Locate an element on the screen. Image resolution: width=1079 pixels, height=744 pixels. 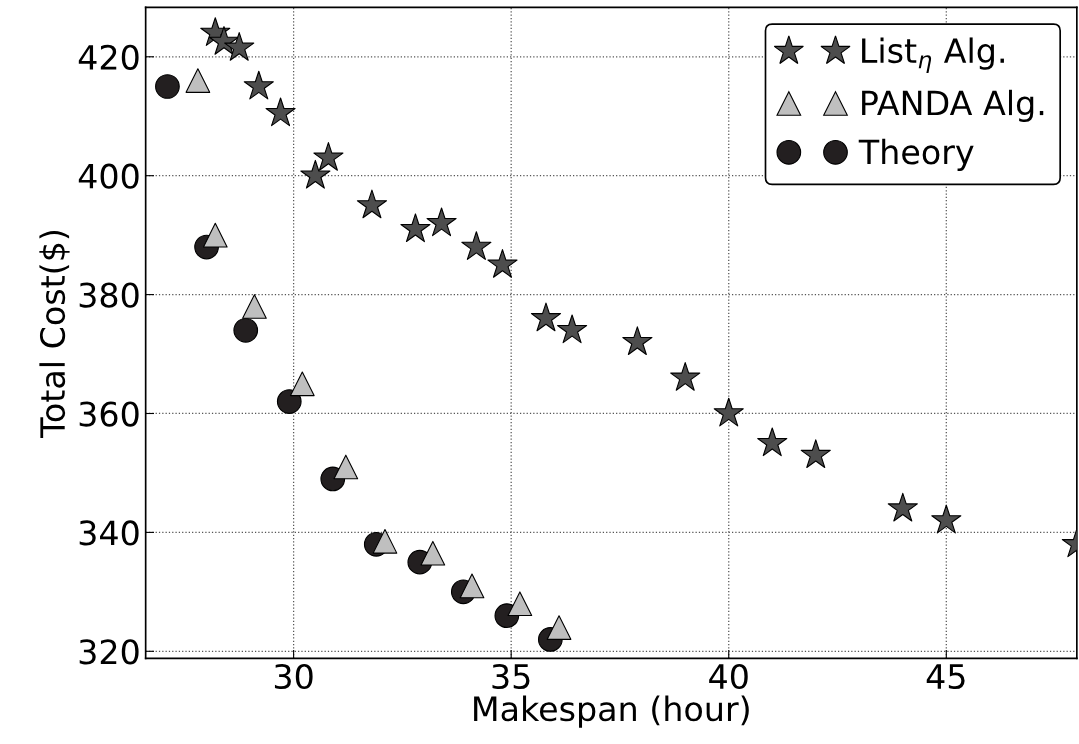
y-tick-label: 340 is located at coordinates (109, 533).